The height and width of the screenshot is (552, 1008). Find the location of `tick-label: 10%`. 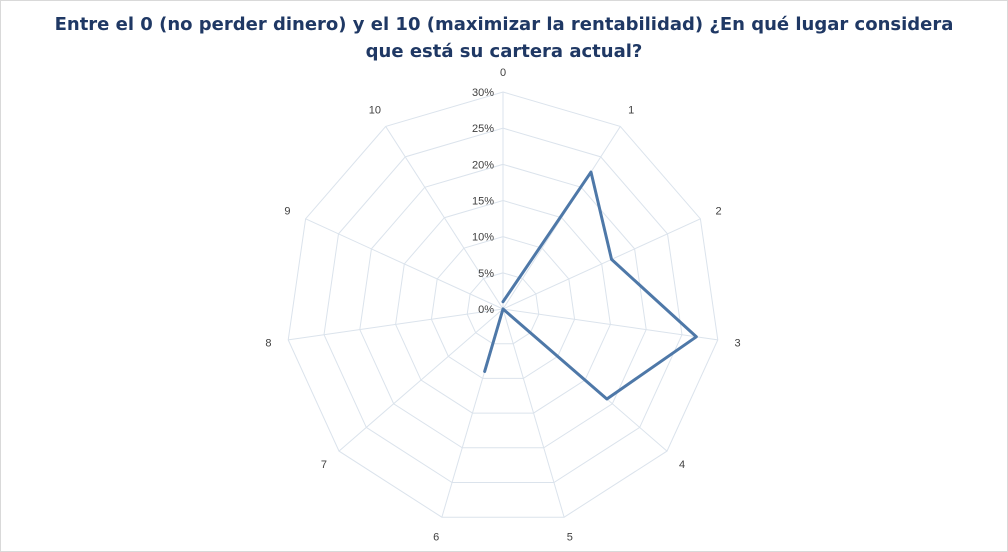

tick-label: 10% is located at coordinates (483, 238).